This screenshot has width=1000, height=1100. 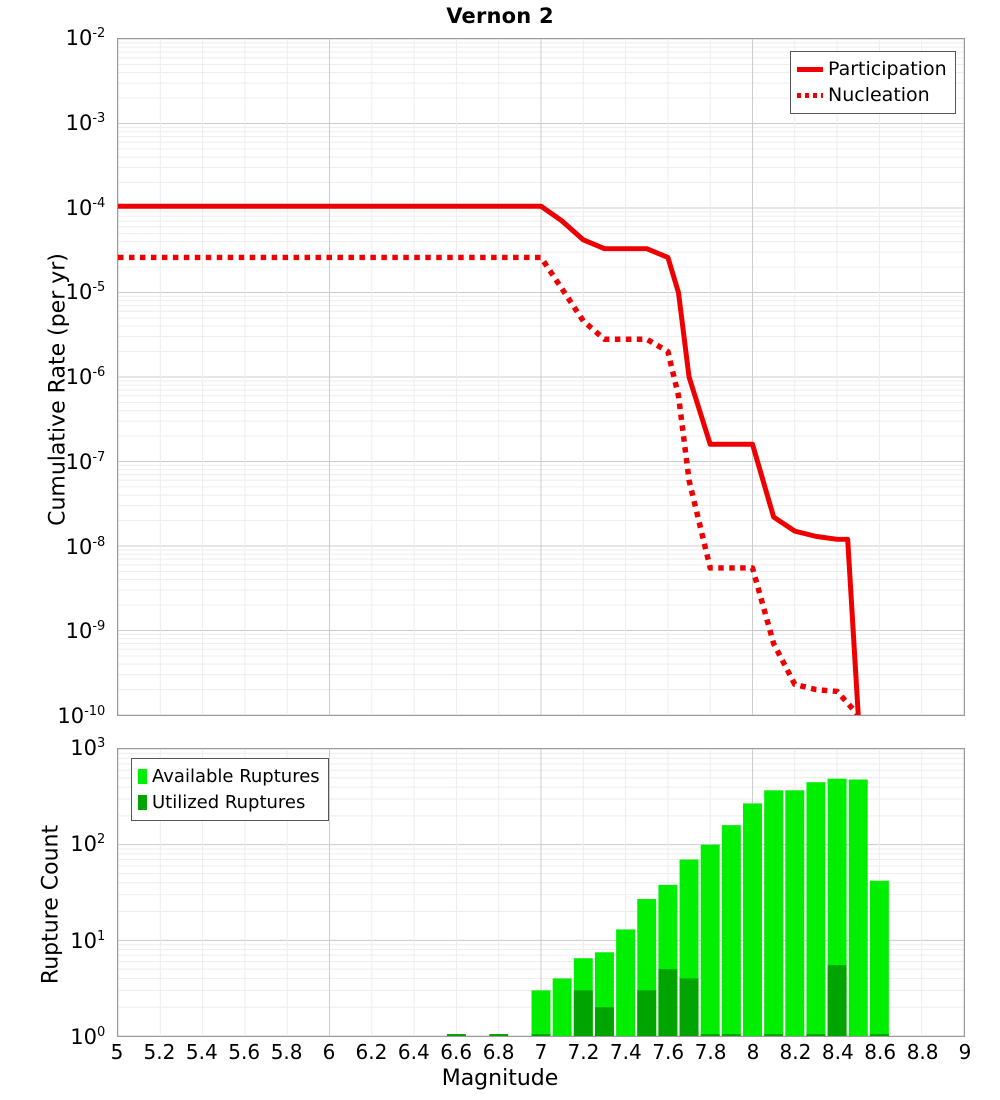 I want to click on page-title: Vernon 2, so click(x=500, y=16).